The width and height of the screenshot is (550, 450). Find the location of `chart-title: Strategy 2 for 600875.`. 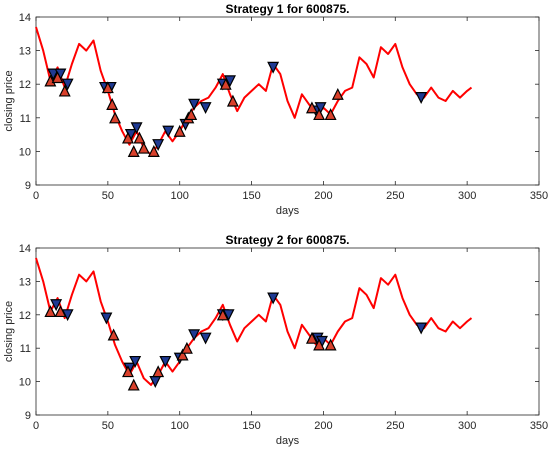

chart-title: Strategy 2 for 600875. is located at coordinates (287, 240).